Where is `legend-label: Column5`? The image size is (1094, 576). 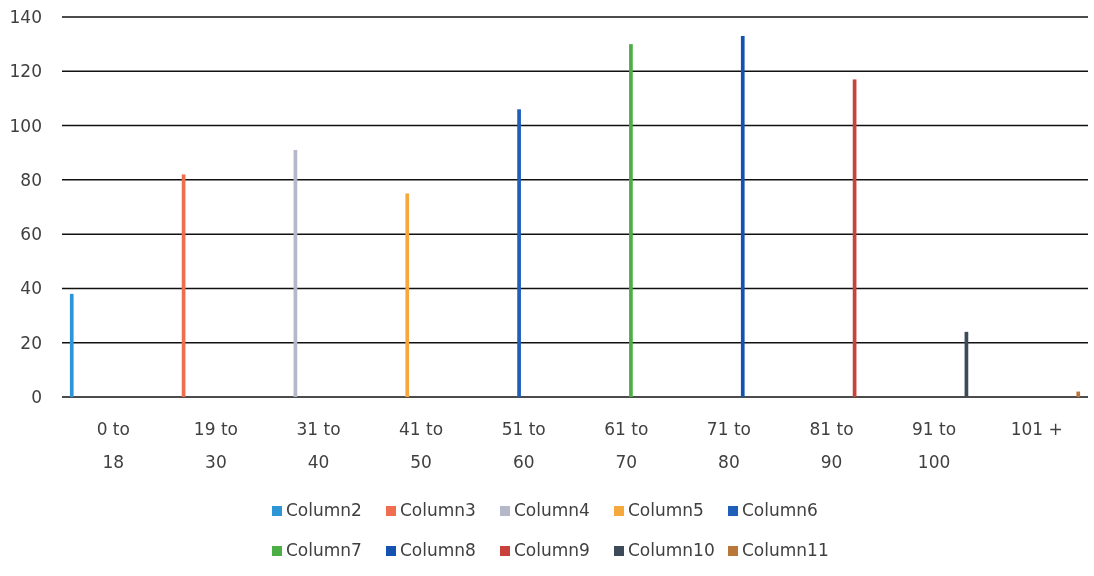 legend-label: Column5 is located at coordinates (666, 510).